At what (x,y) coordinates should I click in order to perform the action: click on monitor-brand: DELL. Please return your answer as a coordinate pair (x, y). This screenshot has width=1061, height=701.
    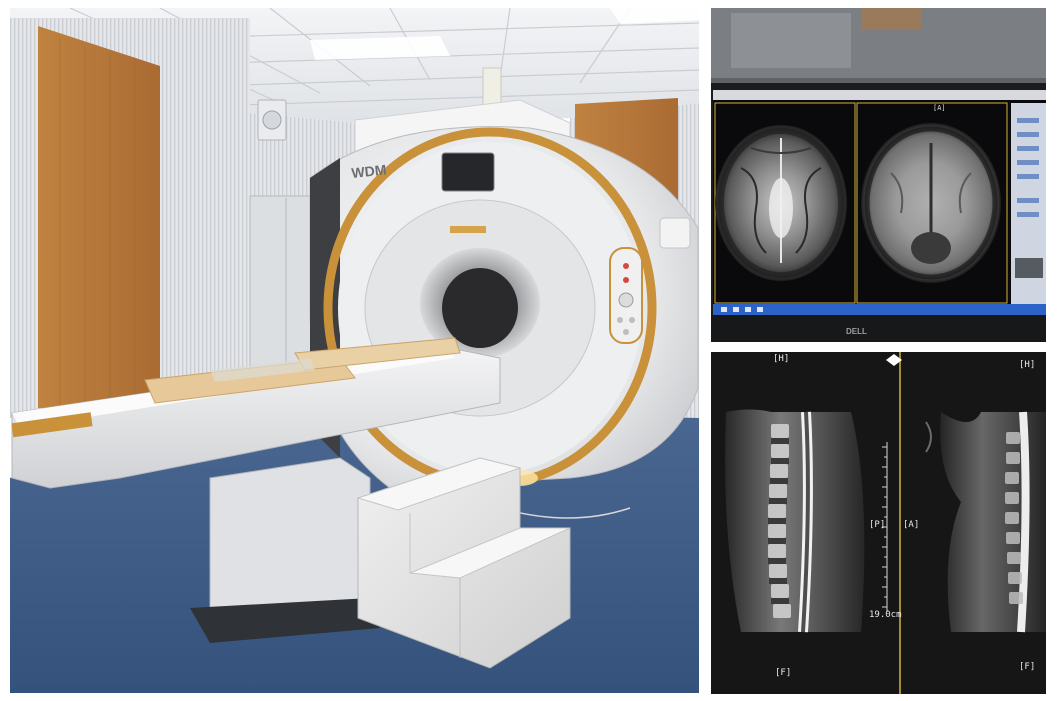
    Looking at the image, I should click on (856, 331).